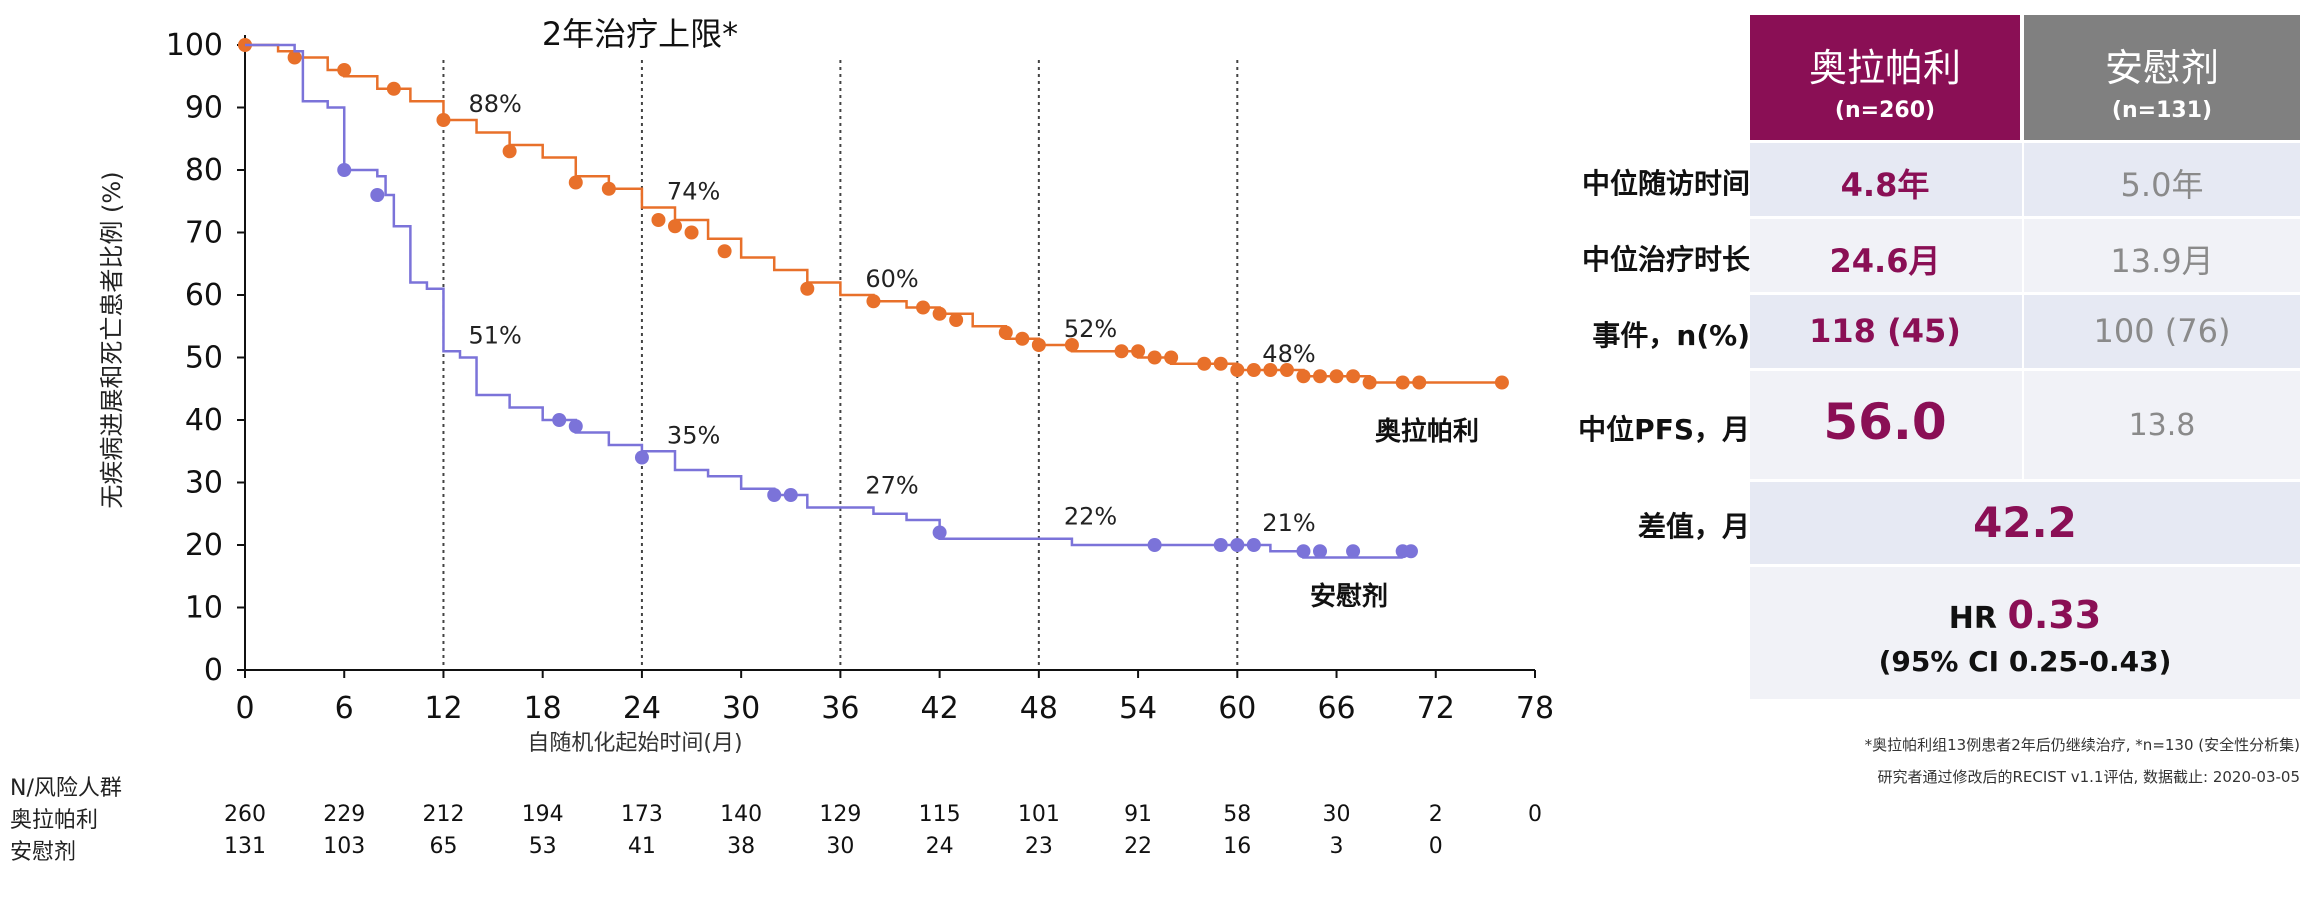  Describe the element at coordinates (66, 788) in the screenshot. I see `at-risk-header: N/风险人群` at that location.